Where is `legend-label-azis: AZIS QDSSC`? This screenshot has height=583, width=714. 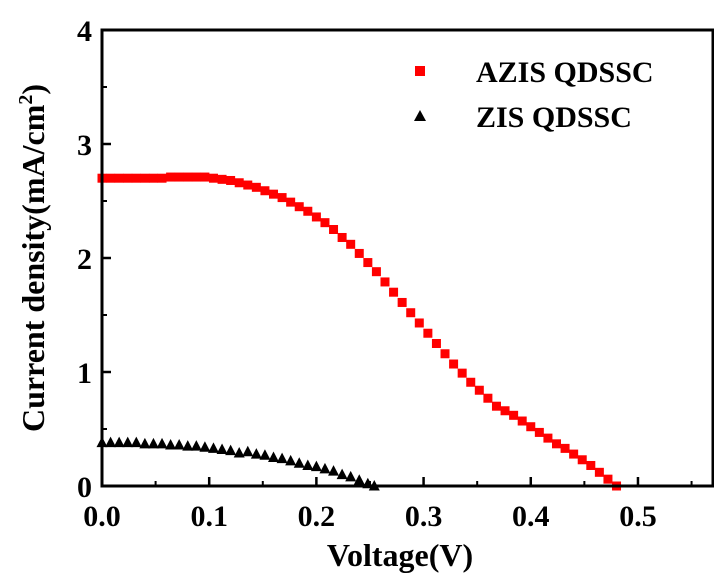
legend-label-azis: AZIS QDSSC is located at coordinates (565, 72).